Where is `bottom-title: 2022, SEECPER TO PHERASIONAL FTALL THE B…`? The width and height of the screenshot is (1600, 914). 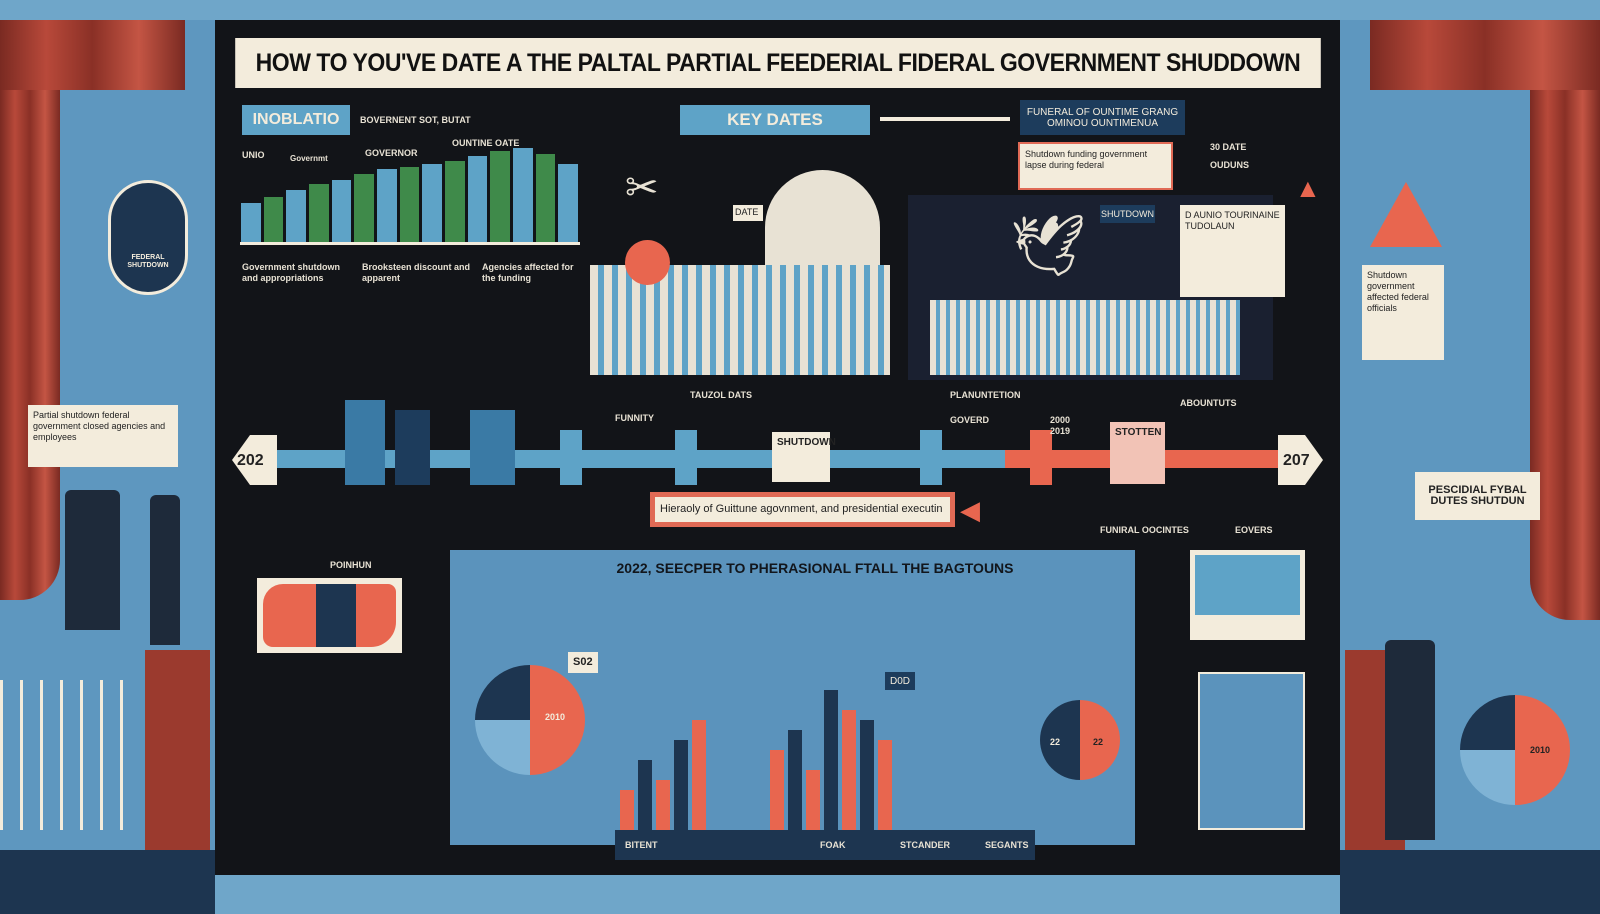 bottom-title: 2022, SEECPER TO PHERASIONAL FTALL THE B… is located at coordinates (815, 568).